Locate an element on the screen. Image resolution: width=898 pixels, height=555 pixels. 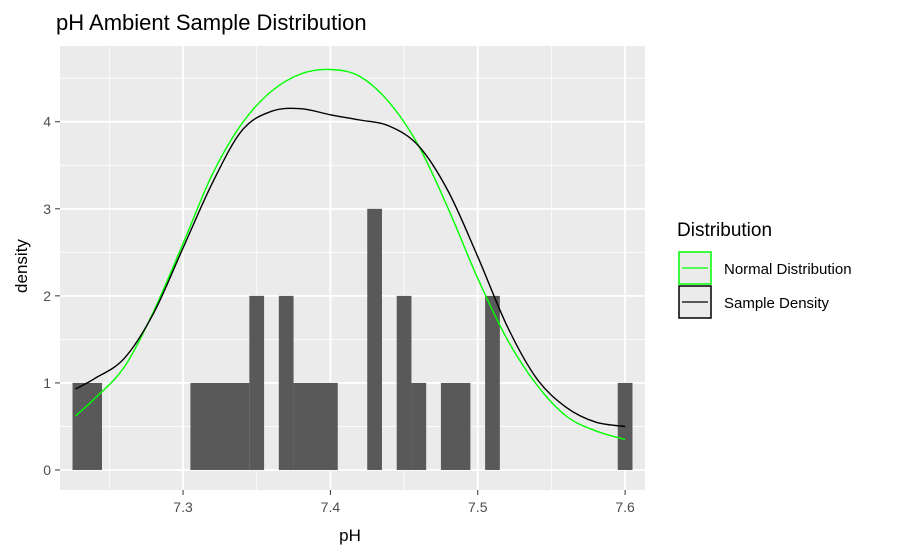
y-tick-label: 1 is located at coordinates (47, 383).